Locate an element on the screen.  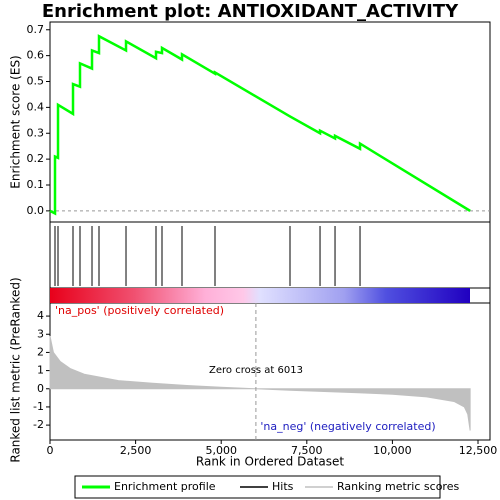
y-tick-label: 0.5 is located at coordinates (36, 81).